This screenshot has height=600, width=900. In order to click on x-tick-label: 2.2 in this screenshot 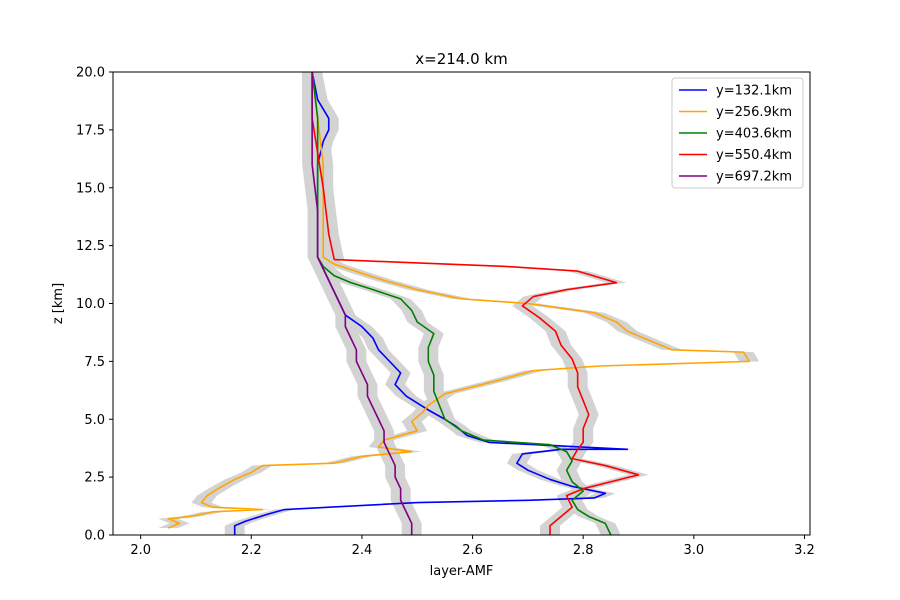, I will do `click(251, 550)`.